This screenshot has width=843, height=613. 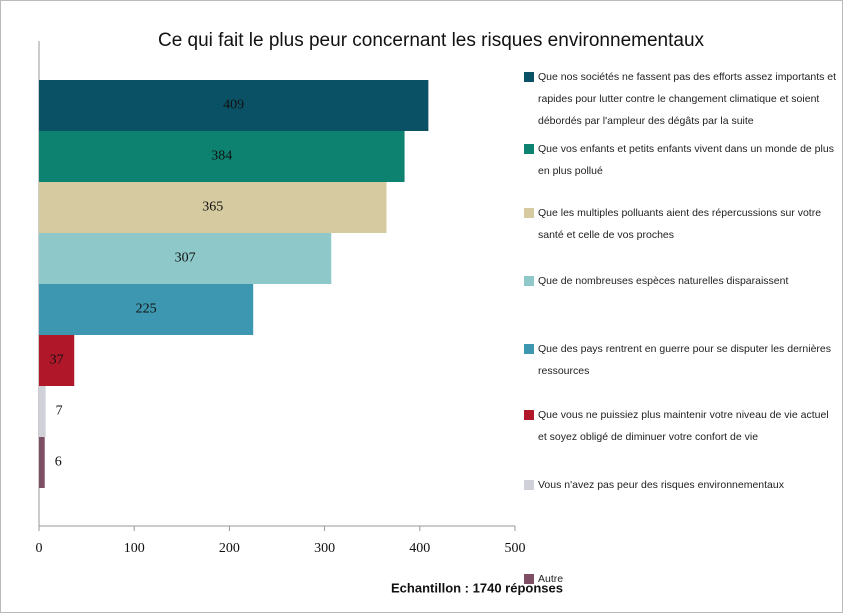 What do you see at coordinates (39, 548) in the screenshot?
I see `x-tick-label: 0` at bounding box center [39, 548].